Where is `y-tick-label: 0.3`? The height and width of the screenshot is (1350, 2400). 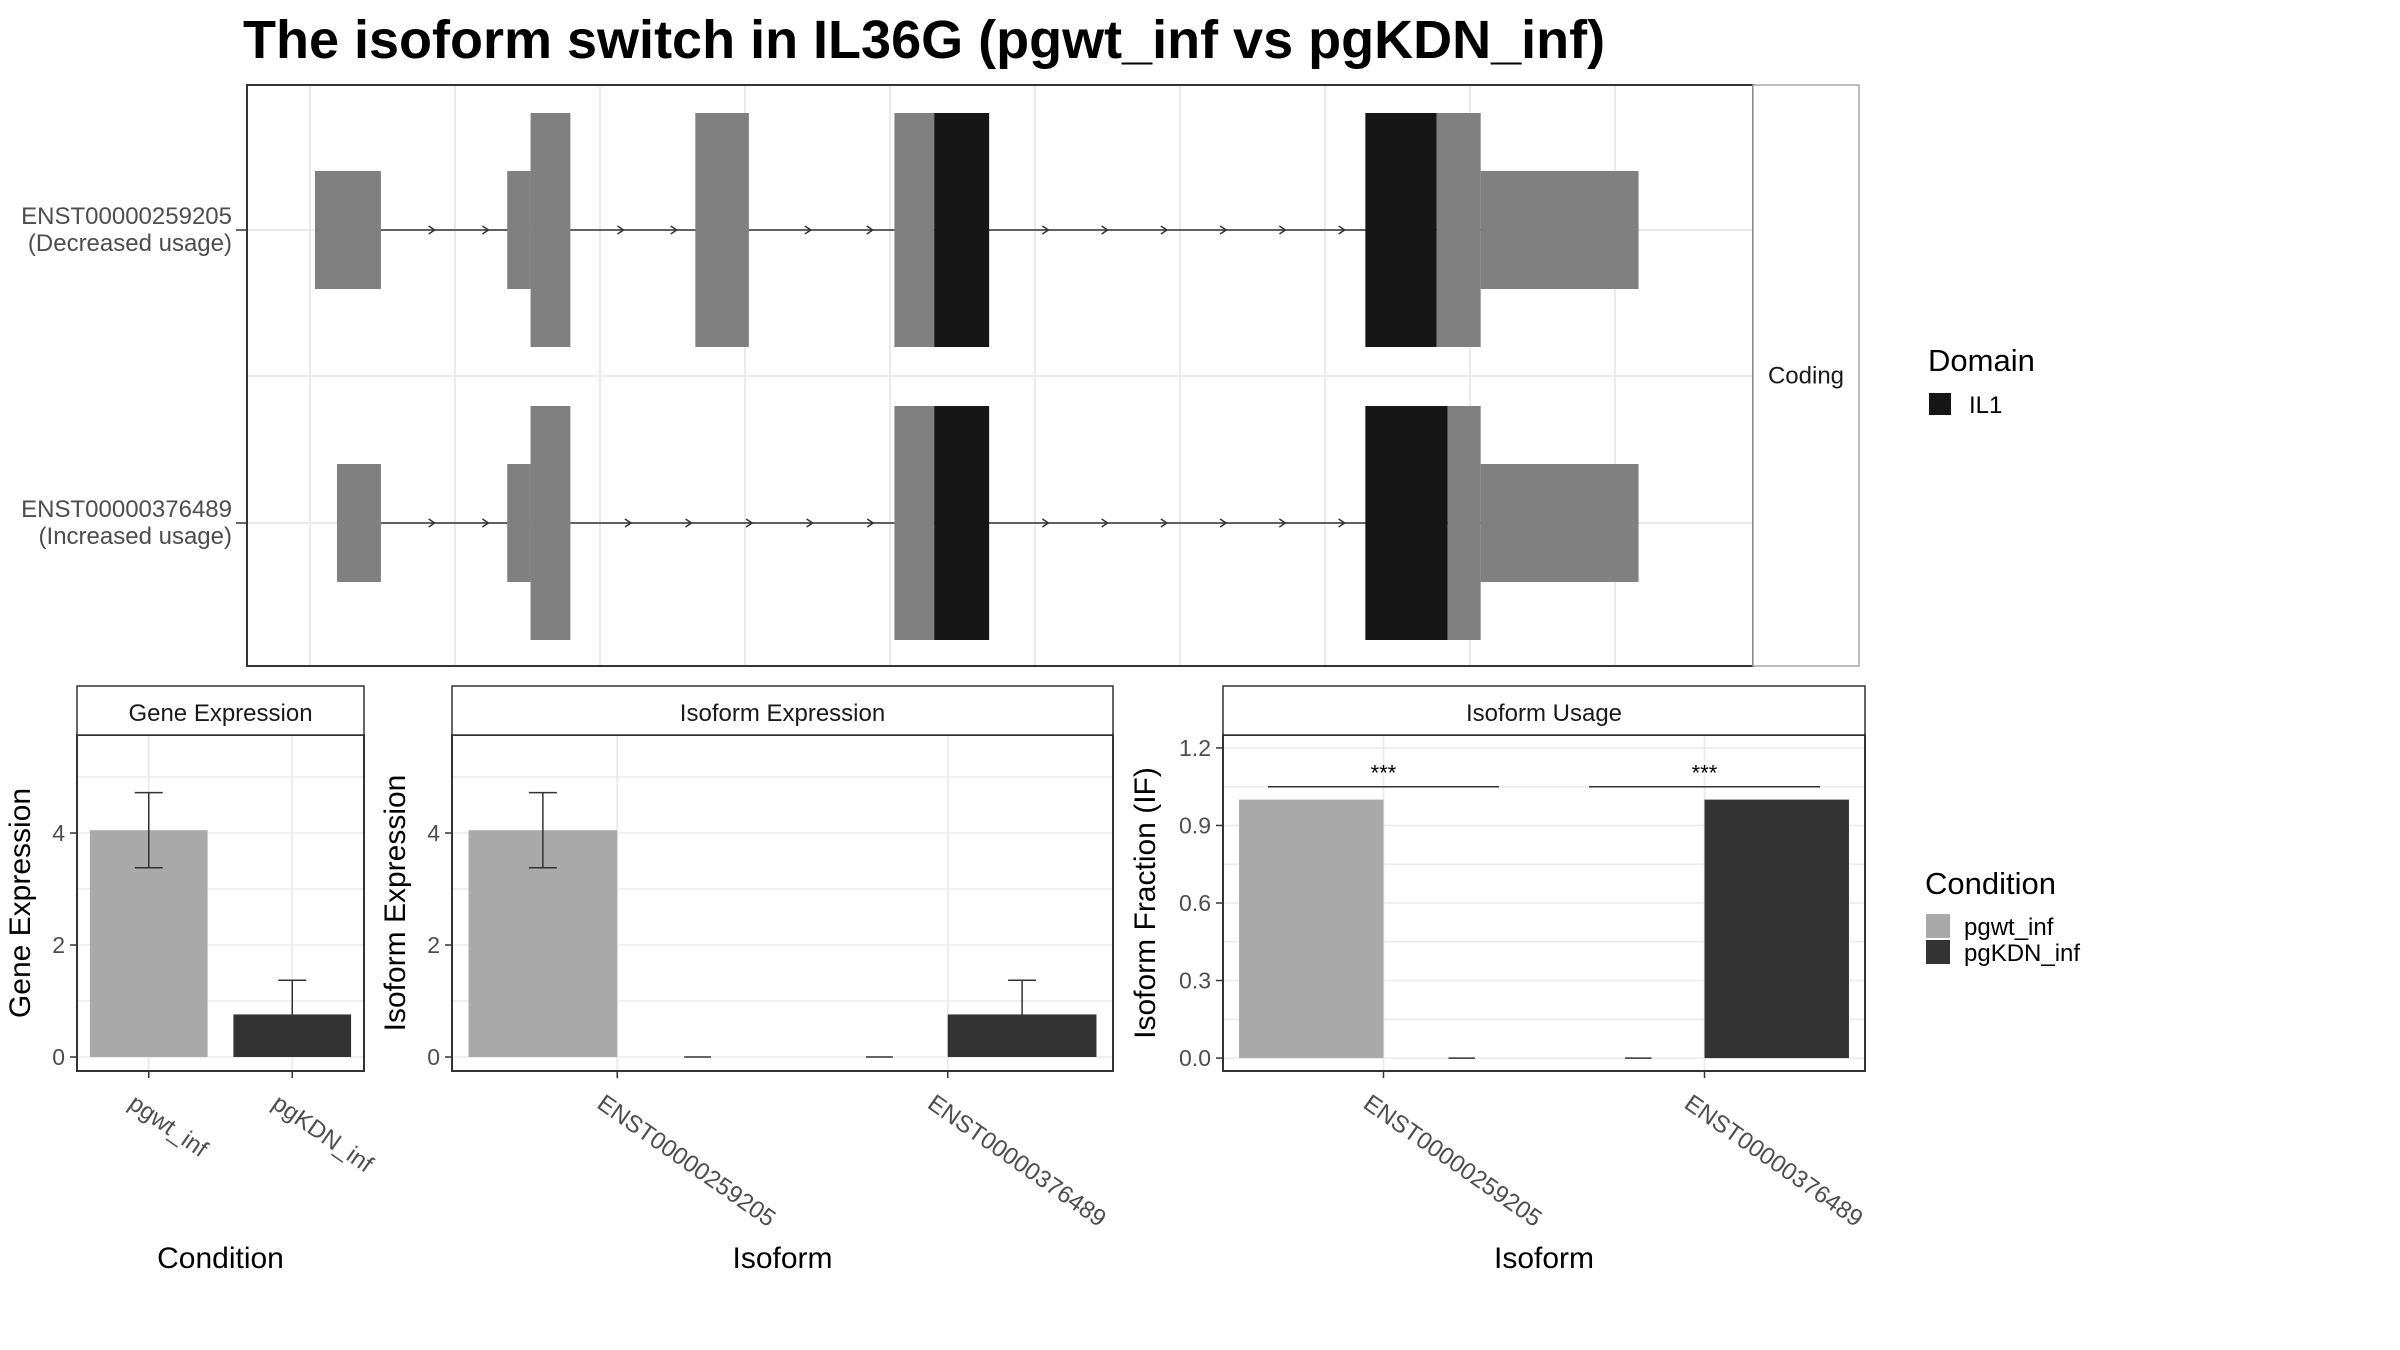 y-tick-label: 0.3 is located at coordinates (1195, 981).